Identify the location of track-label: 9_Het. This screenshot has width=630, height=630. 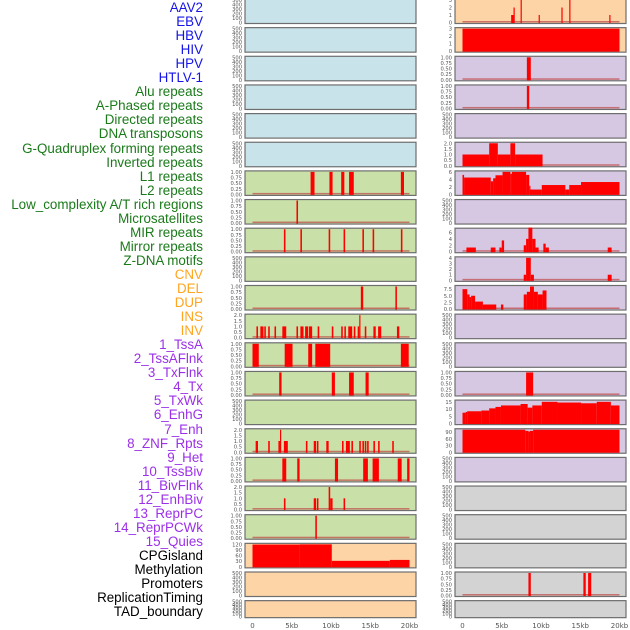
(185, 457).